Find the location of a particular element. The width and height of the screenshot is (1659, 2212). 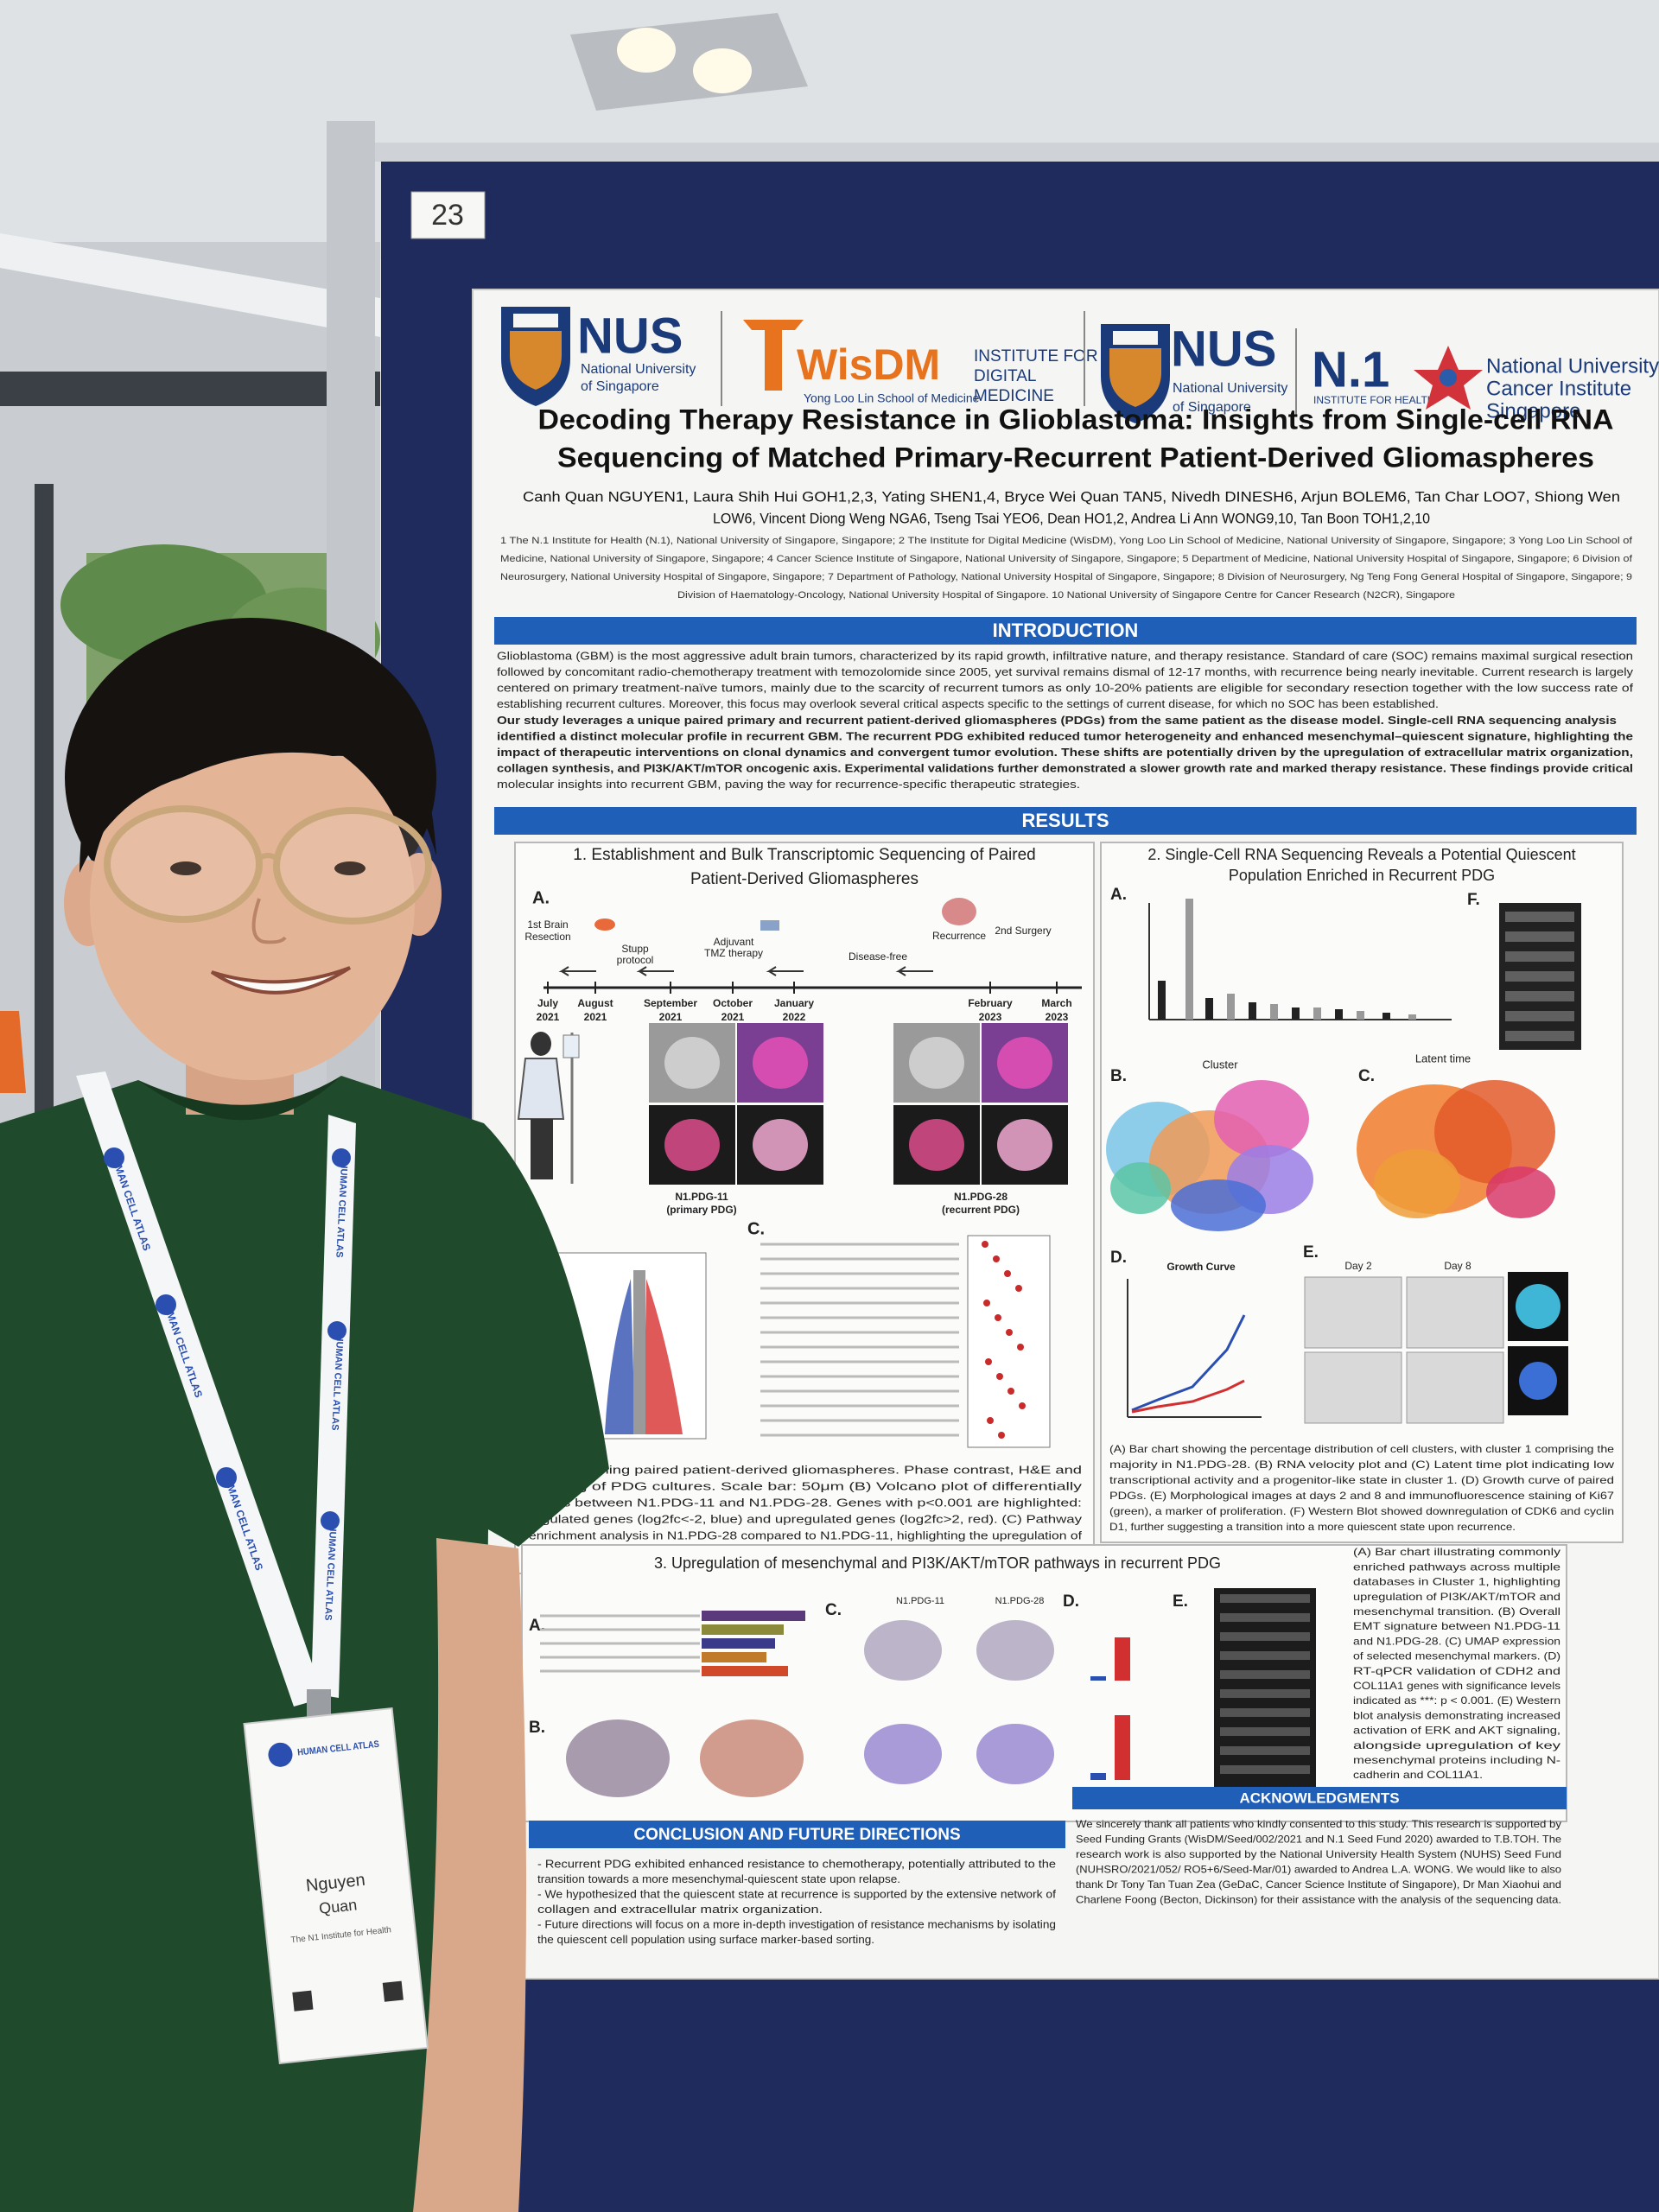

eye is located at coordinates (185, 868).